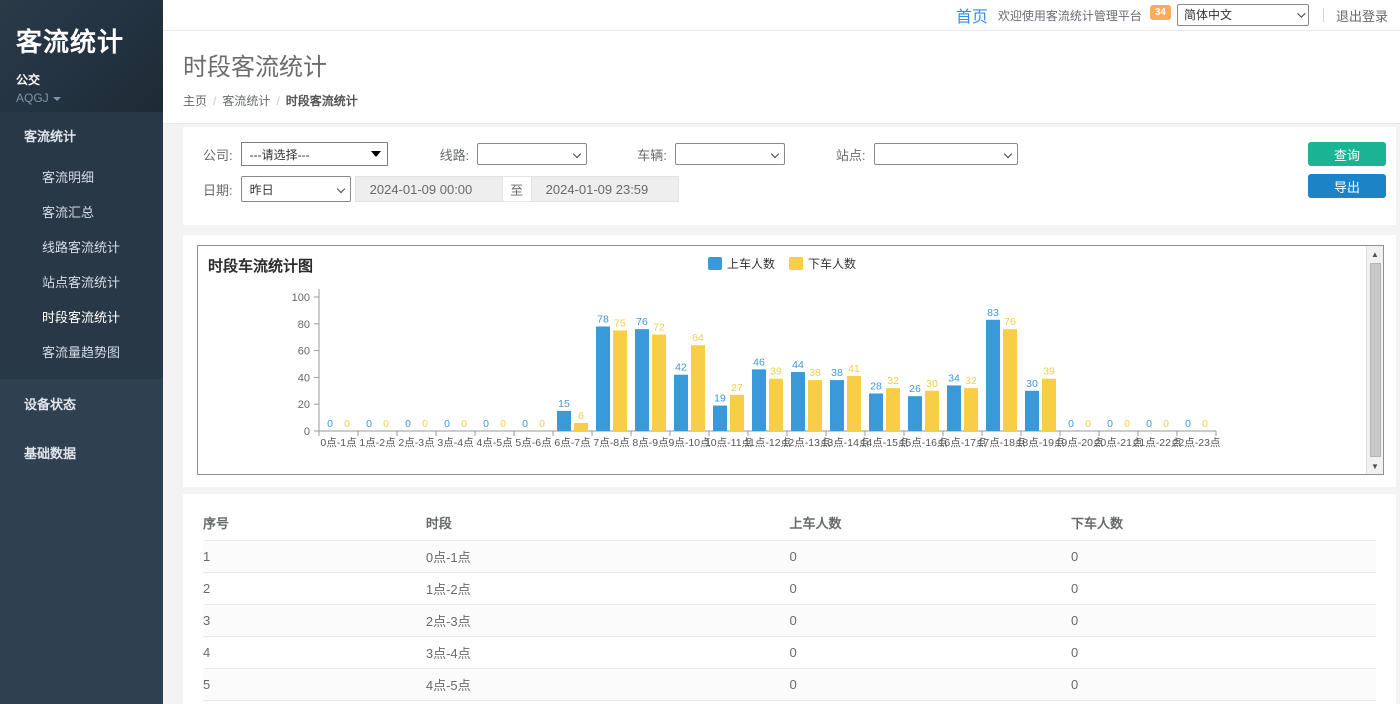 This screenshot has height=704, width=1400. What do you see at coordinates (81, 247) in the screenshot?
I see `sidebar-subitem: 线路客流统计` at bounding box center [81, 247].